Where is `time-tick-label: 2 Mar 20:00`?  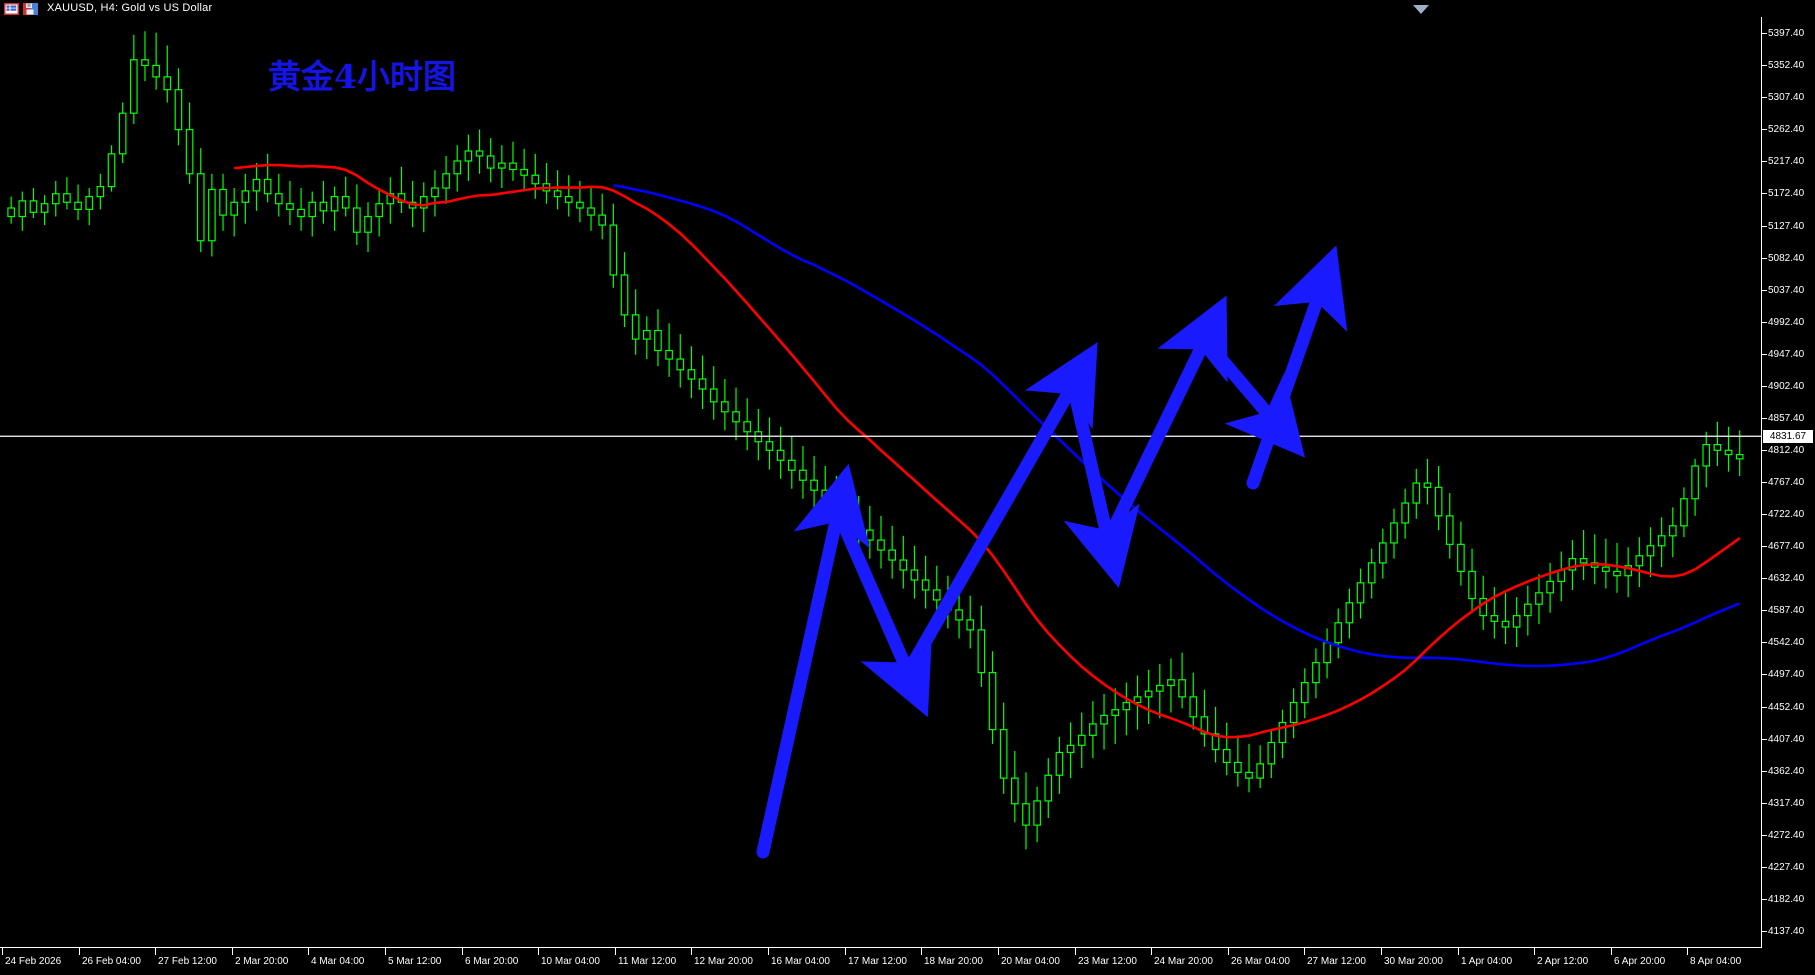
time-tick-label: 2 Mar 20:00 is located at coordinates (262, 961).